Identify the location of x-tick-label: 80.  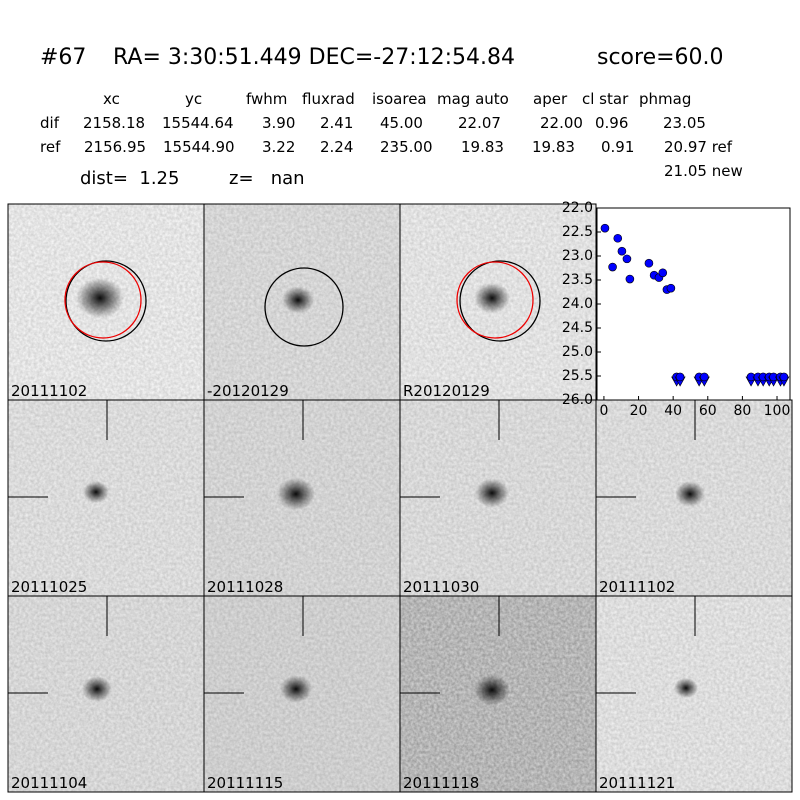
(742, 411).